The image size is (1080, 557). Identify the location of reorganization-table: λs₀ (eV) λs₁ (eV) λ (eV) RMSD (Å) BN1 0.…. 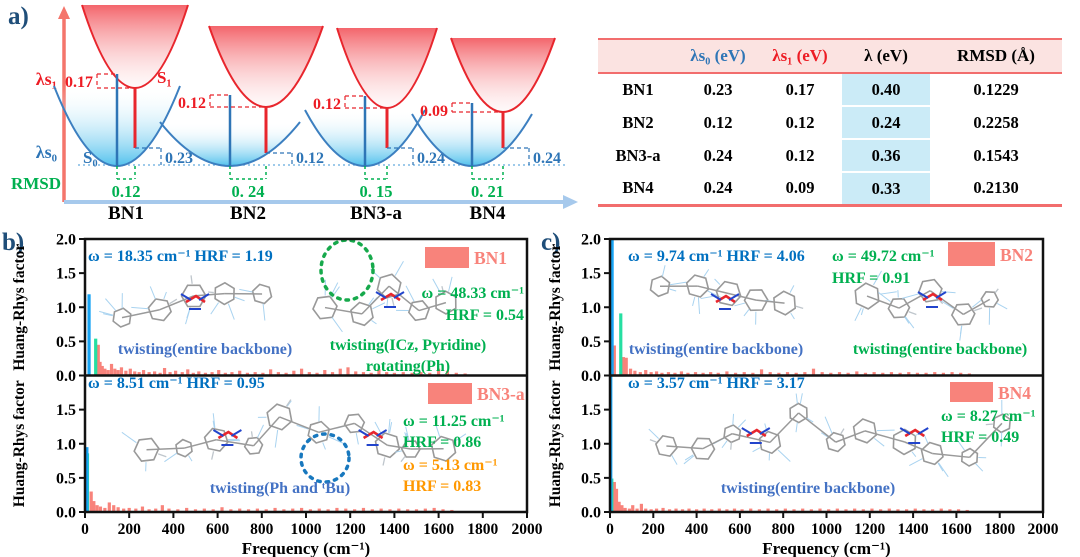
(830, 122).